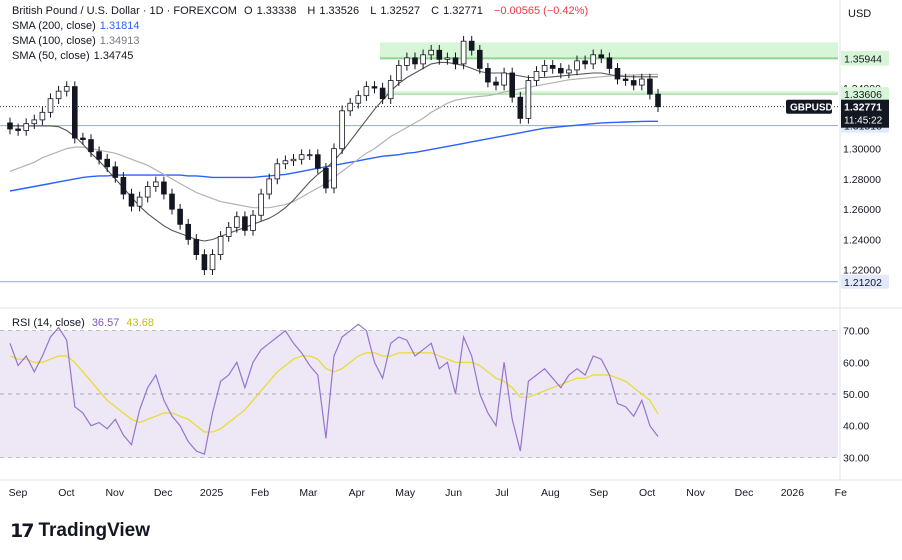 The height and width of the screenshot is (560, 902). I want to click on price-tick-label: 1.28000, so click(862, 180).